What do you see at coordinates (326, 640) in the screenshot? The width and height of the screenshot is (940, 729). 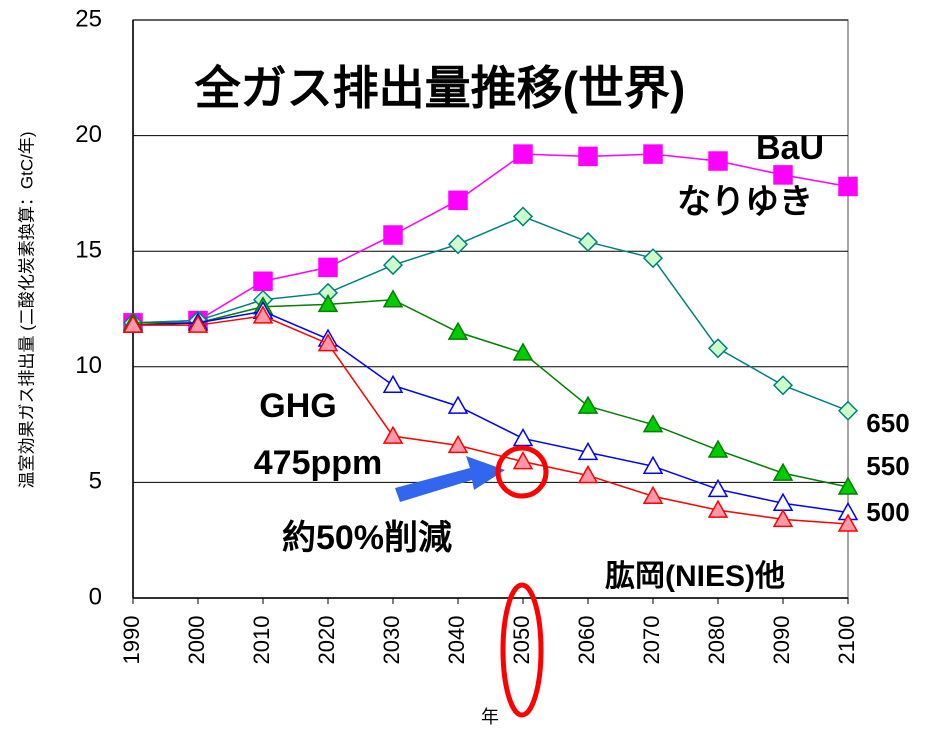 I see `x-tick-label: 2020` at bounding box center [326, 640].